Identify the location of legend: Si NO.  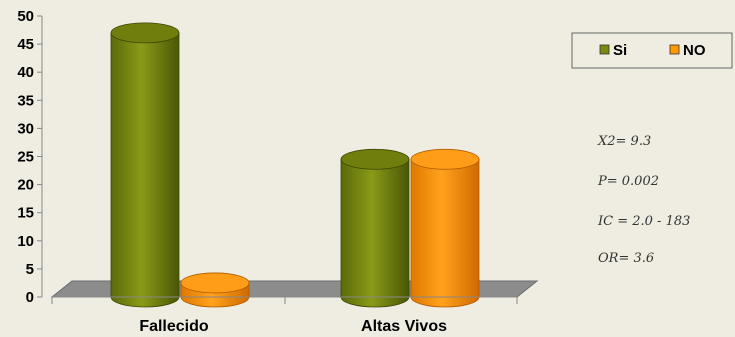
(652, 50).